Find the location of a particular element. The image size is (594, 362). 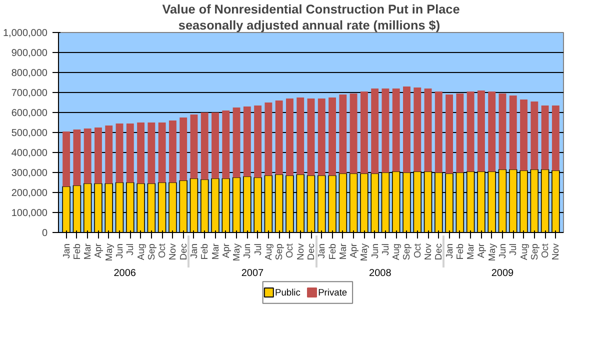

text: 2008 is located at coordinates (380, 274).